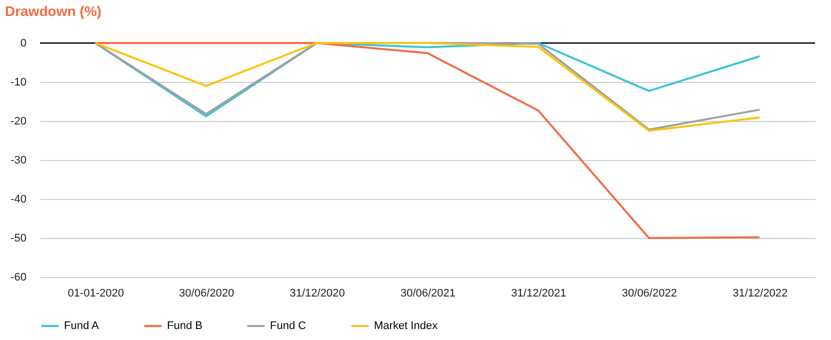 This screenshot has width=831, height=340. Describe the element at coordinates (18, 82) in the screenshot. I see `y-tick-label: -10` at that location.